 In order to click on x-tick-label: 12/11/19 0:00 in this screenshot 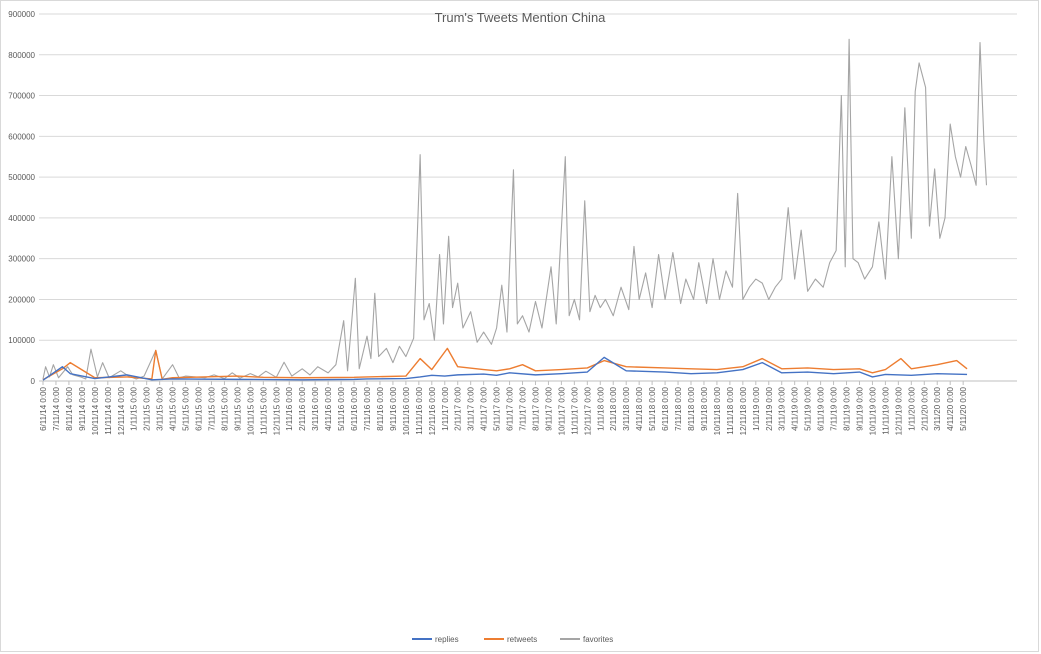, I will do `click(898, 410)`.